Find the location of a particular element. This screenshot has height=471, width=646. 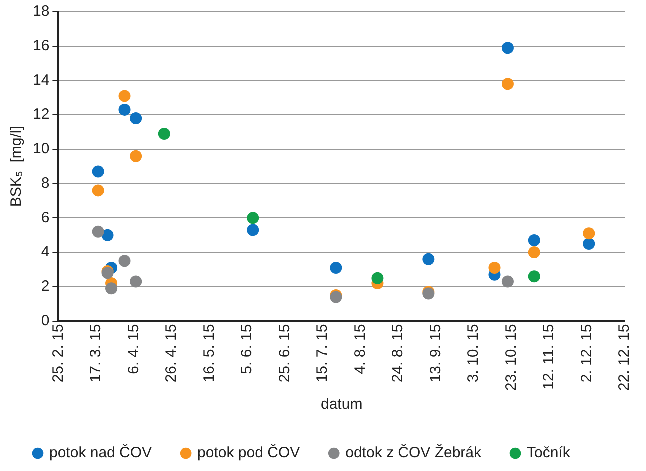

y-tick-label: 12 is located at coordinates (41, 115).